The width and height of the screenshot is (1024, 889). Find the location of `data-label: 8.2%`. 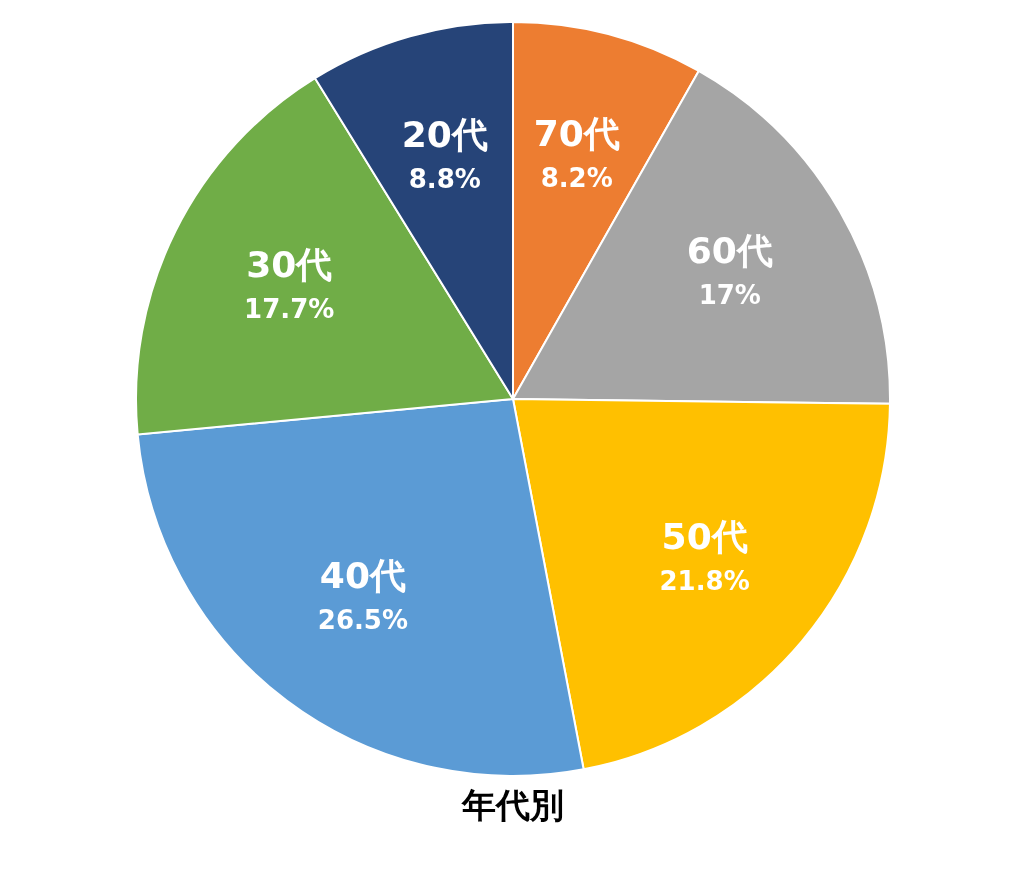

data-label: 8.2% is located at coordinates (576, 178).